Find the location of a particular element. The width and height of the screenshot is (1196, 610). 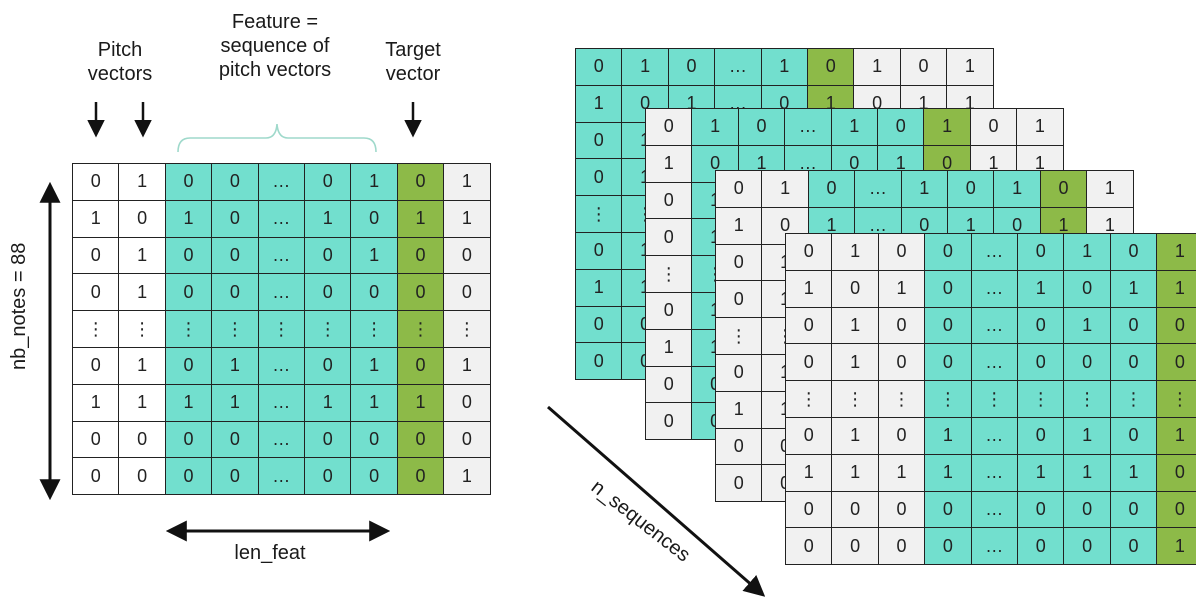

label-line: vectors is located at coordinates (120, 74).